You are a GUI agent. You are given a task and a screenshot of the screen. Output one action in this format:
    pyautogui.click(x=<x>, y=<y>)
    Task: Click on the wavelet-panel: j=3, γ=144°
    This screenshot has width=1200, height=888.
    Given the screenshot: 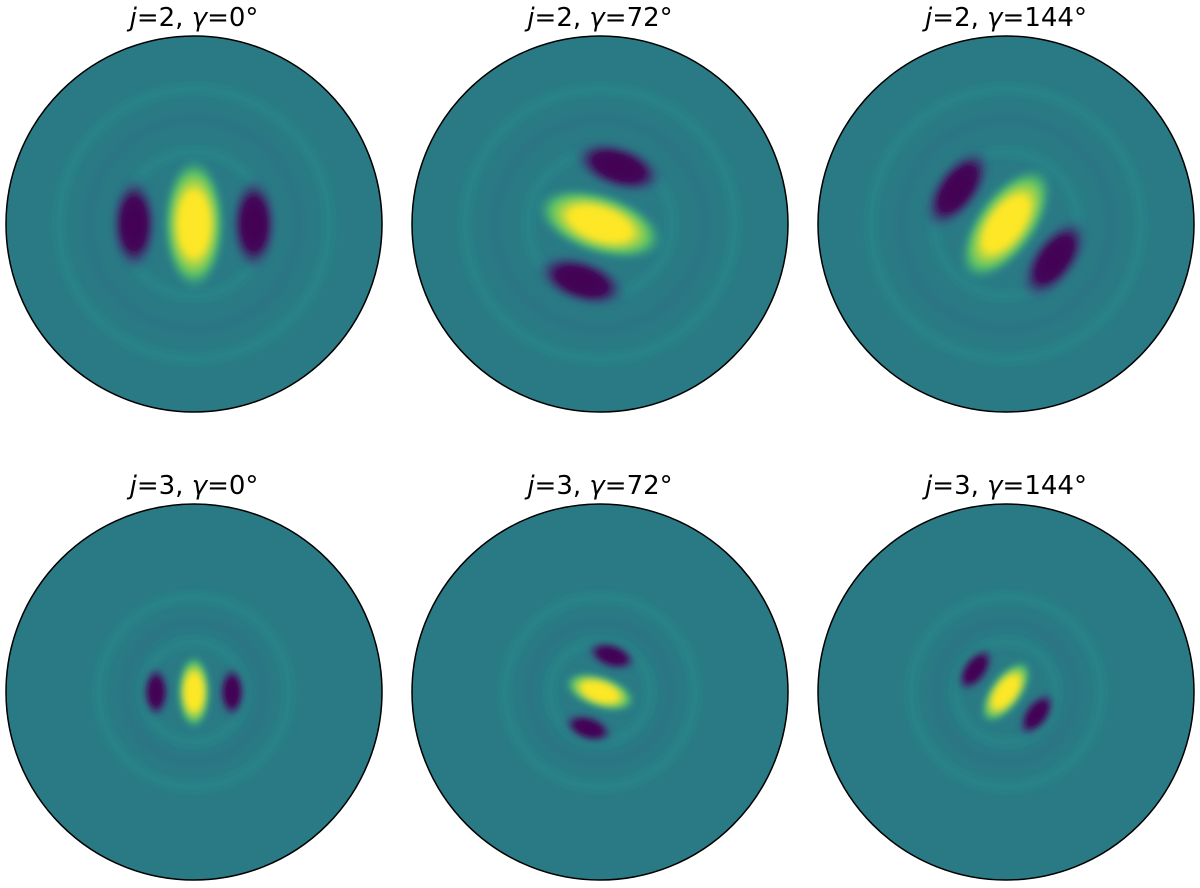 What is the action you would take?
    pyautogui.click(x=1006, y=676)
    